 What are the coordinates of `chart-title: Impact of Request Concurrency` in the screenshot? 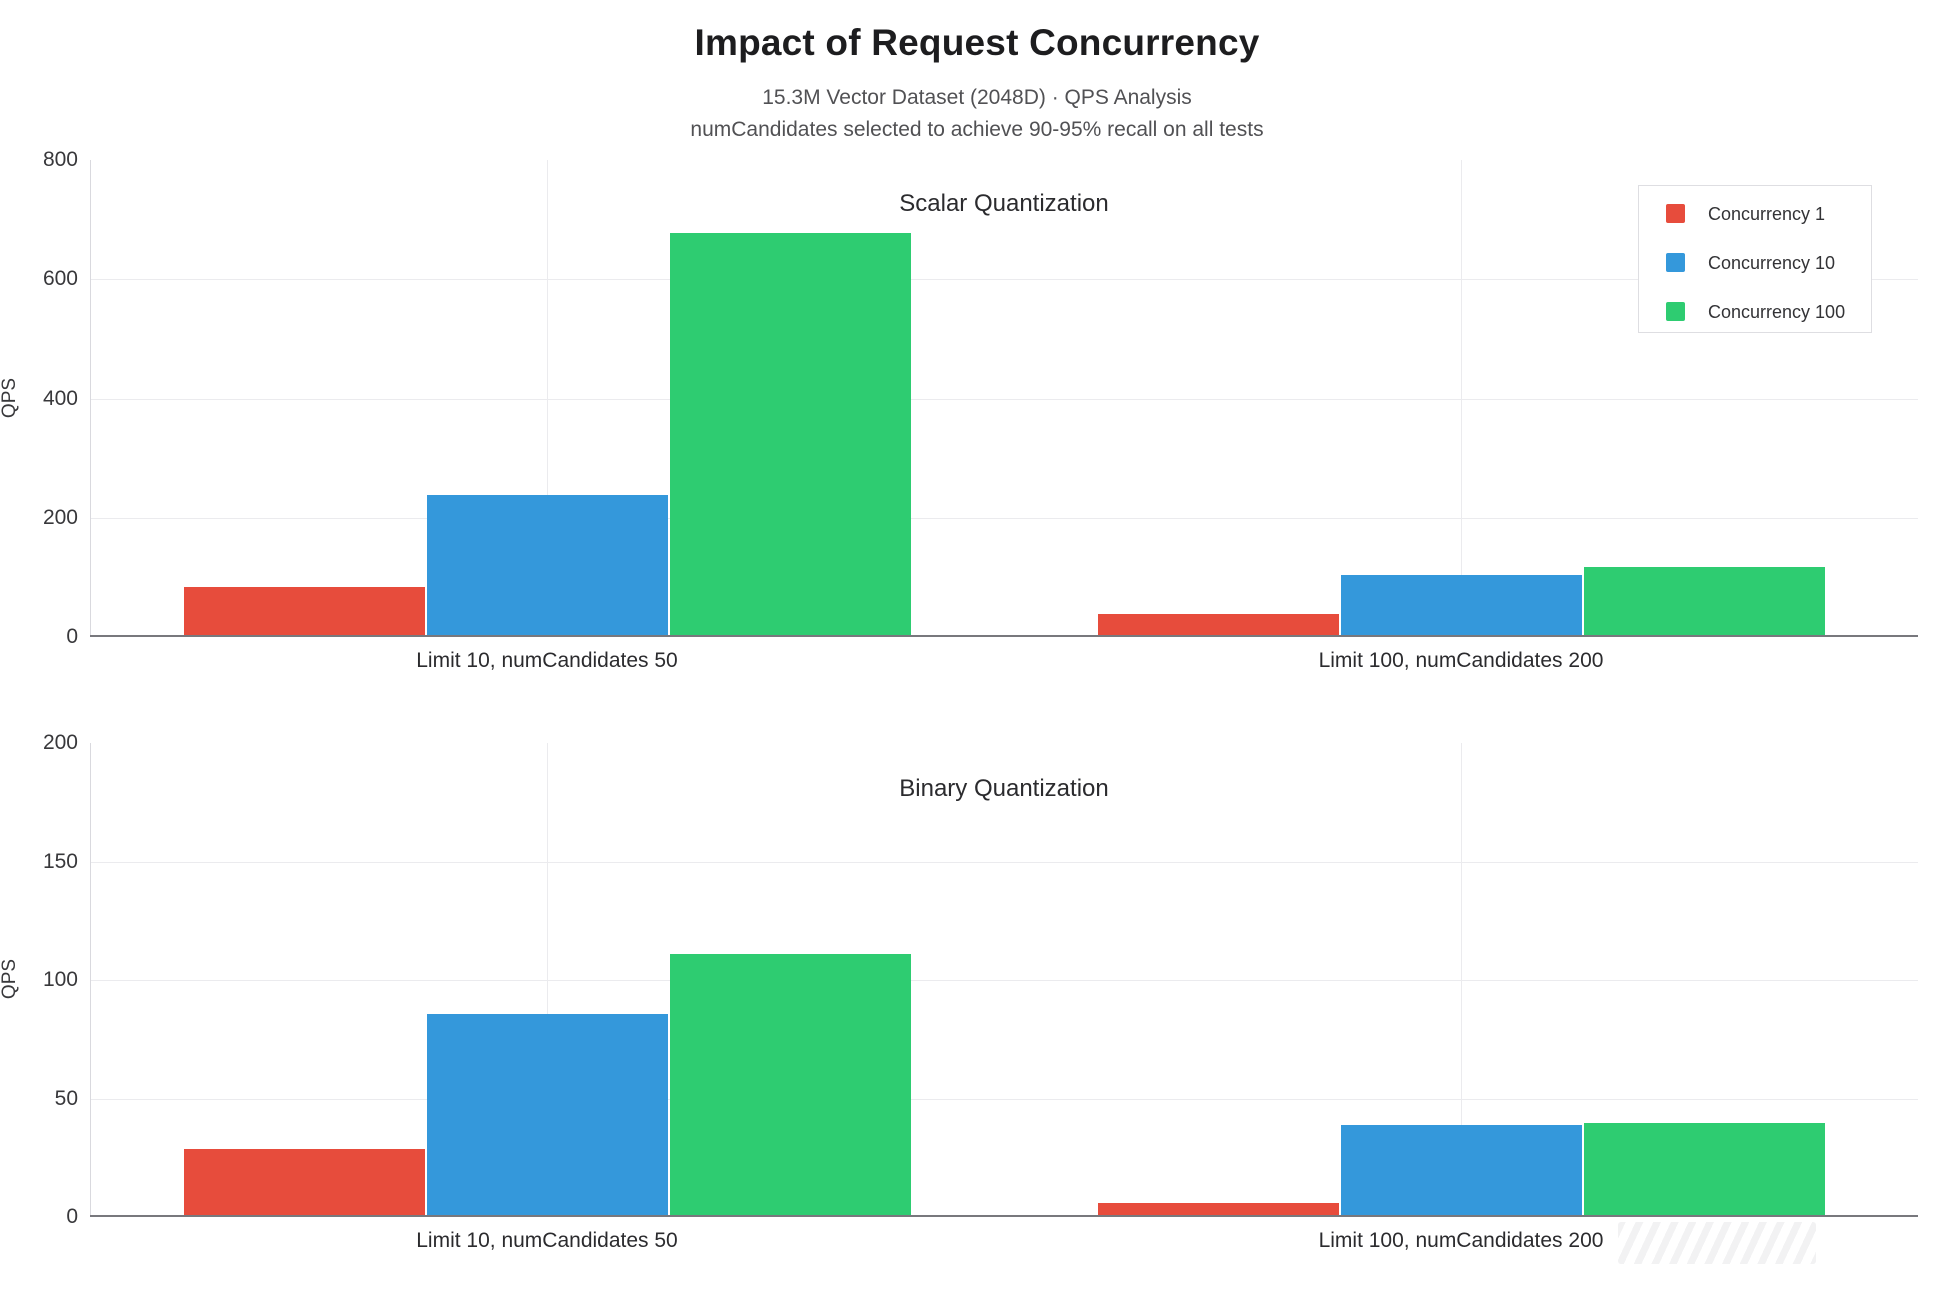 It's located at (977, 42).